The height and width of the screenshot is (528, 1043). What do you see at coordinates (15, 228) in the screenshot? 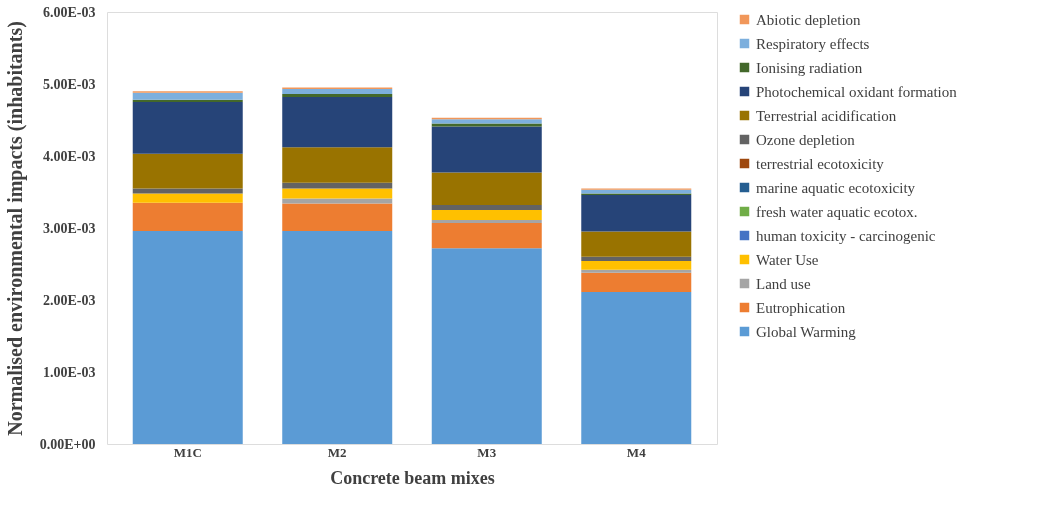
I see `y-axis-title: Normalised environmental impacts (inhabitants)` at bounding box center [15, 228].